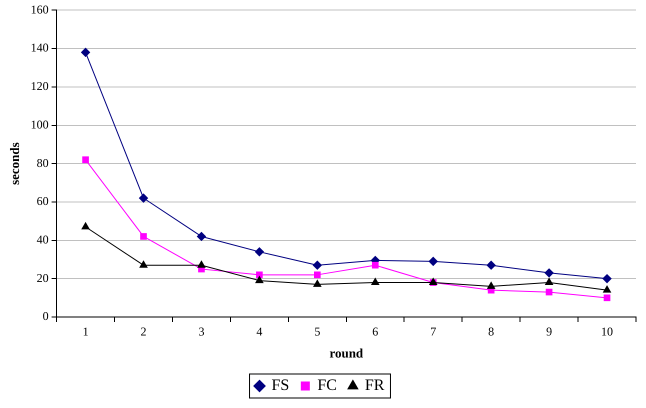  Describe the element at coordinates (143, 331) in the screenshot. I see `x-tick-label: 2` at that location.